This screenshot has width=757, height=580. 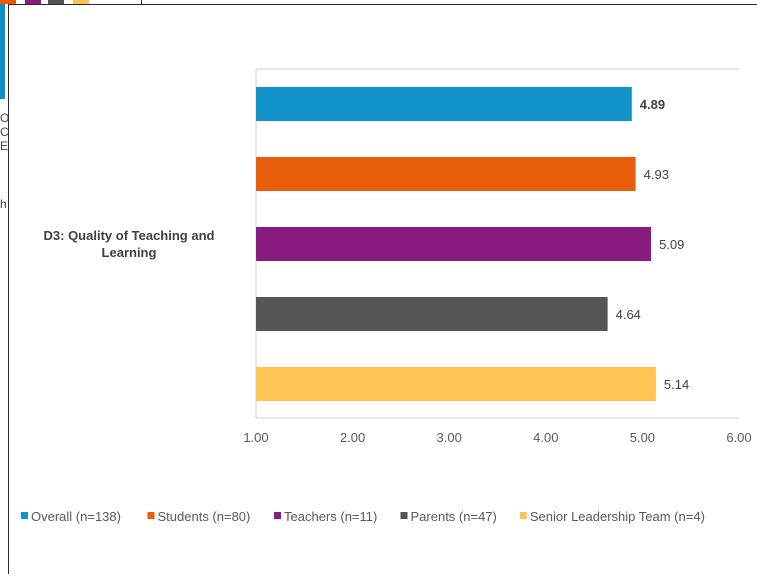 What do you see at coordinates (628, 314) in the screenshot?
I see `bar-value-label: 4.64` at bounding box center [628, 314].